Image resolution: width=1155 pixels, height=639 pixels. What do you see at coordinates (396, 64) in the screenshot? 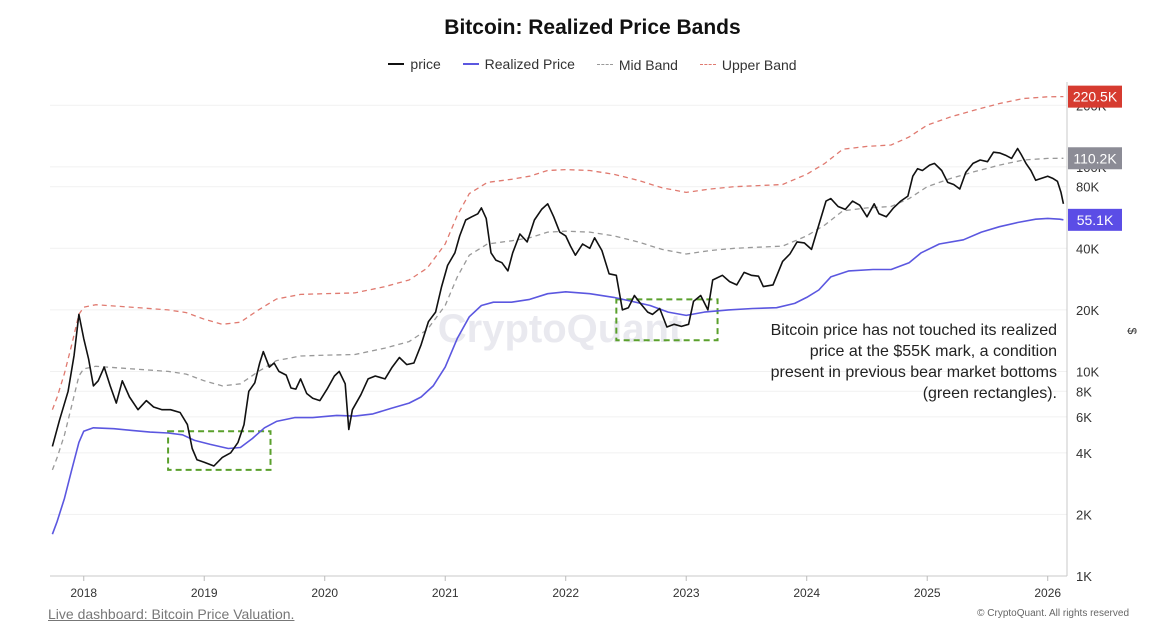
I see `legend-swatch-price` at bounding box center [396, 64].